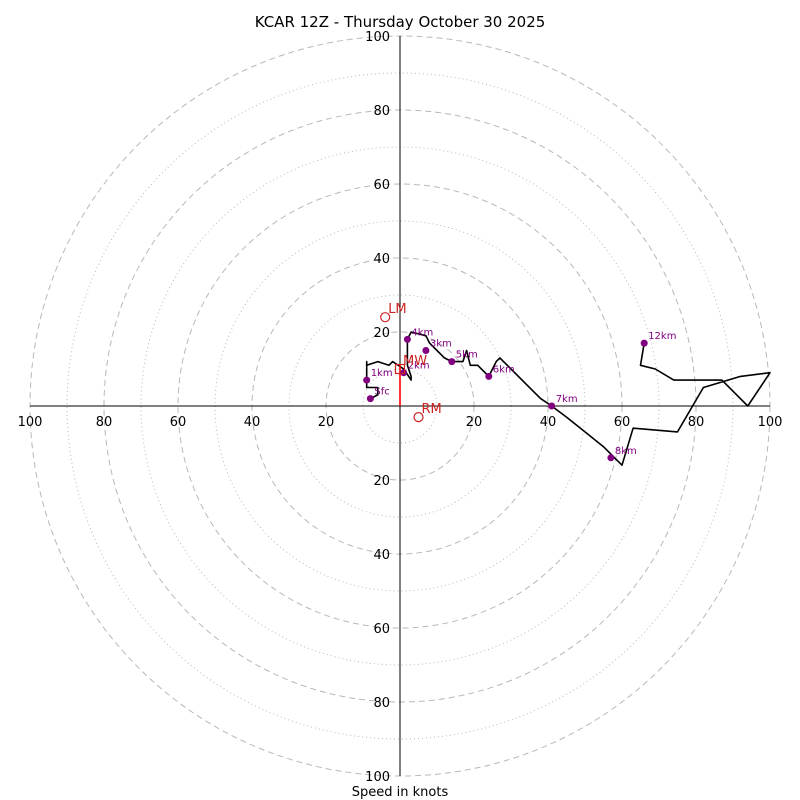 The width and height of the screenshot is (800, 800). What do you see at coordinates (326, 422) in the screenshot?
I see `tick-label-left-4: 20` at bounding box center [326, 422].